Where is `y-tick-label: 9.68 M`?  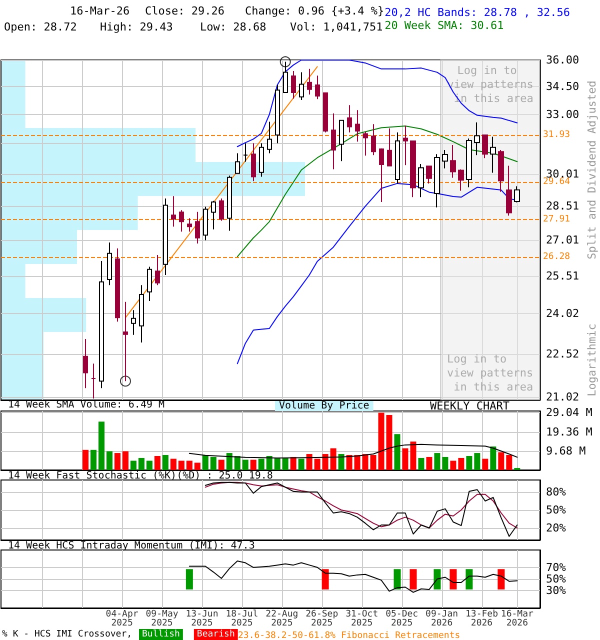 y-tick-label: 9.68 M is located at coordinates (566, 451).